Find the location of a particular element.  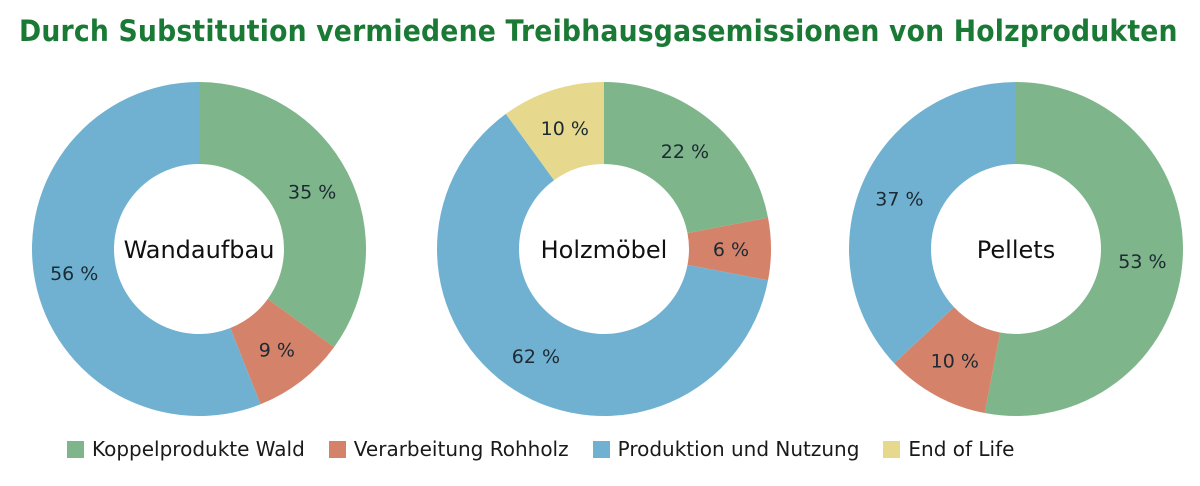

legend-label: Produktion und Nutzung is located at coordinates (738, 449).